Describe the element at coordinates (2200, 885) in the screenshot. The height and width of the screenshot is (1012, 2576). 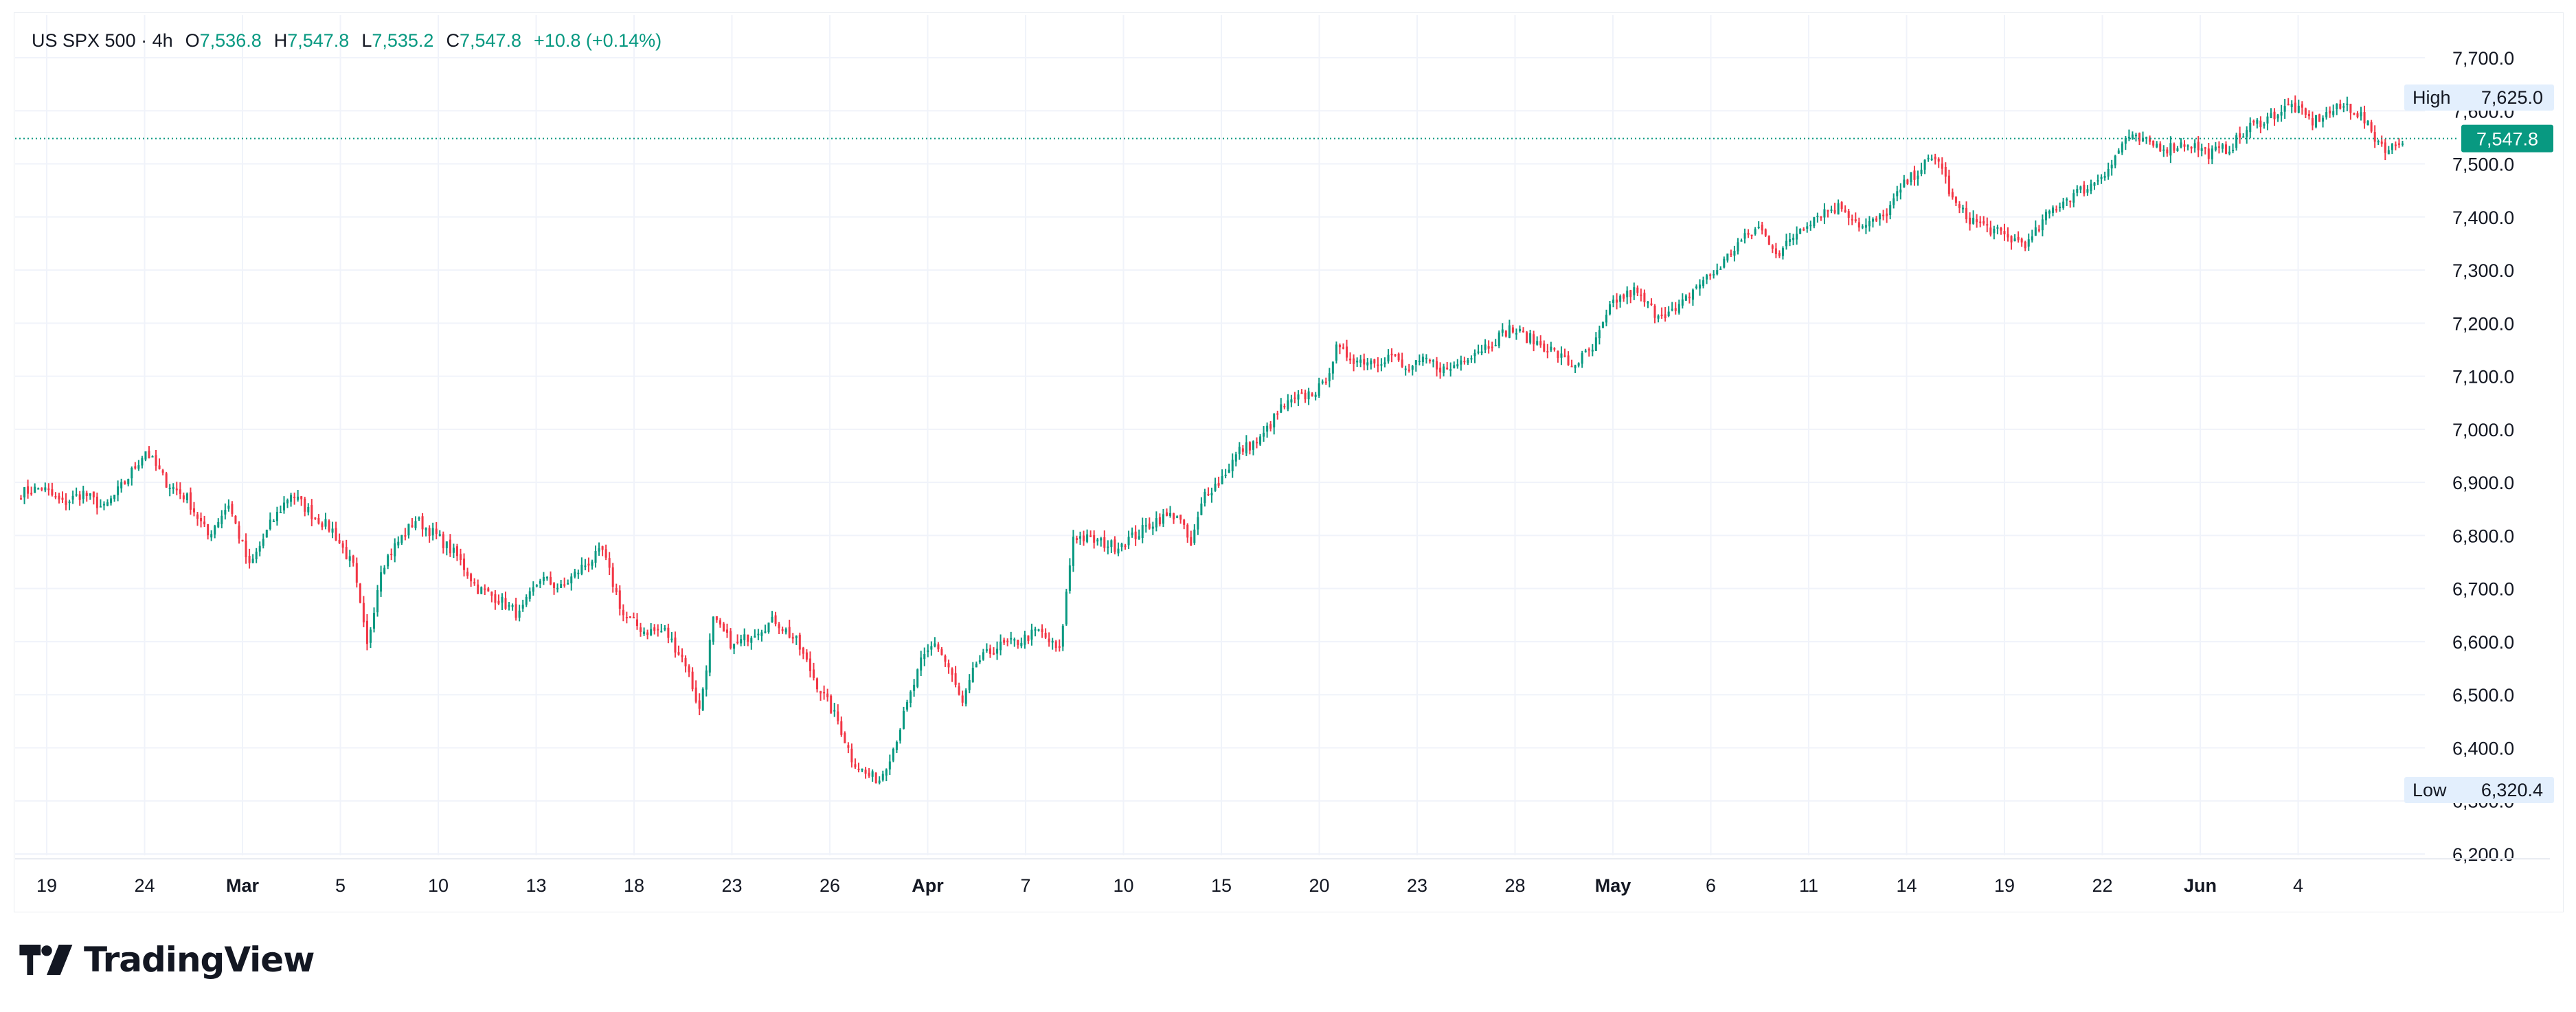
I see `x-tick-label: Jun` at that location.